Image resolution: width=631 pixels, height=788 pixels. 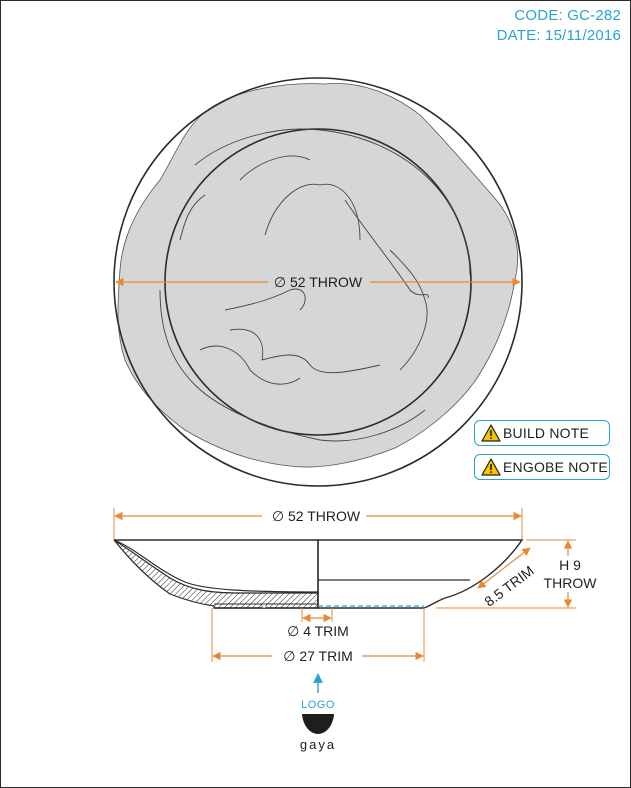 I want to click on build-note-label: BUILD NOTE, so click(x=546, y=433).